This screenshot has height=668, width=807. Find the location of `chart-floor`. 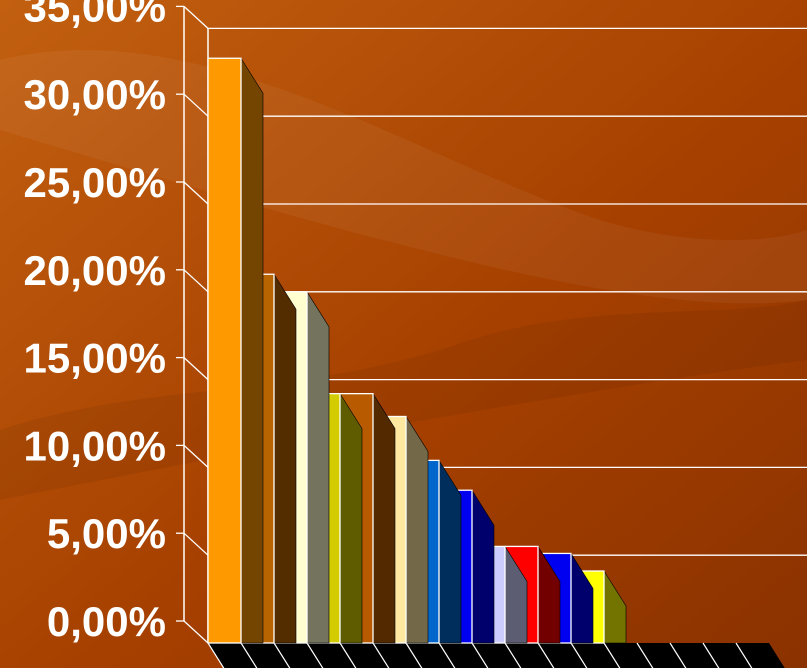

chart-floor is located at coordinates (496, 655).